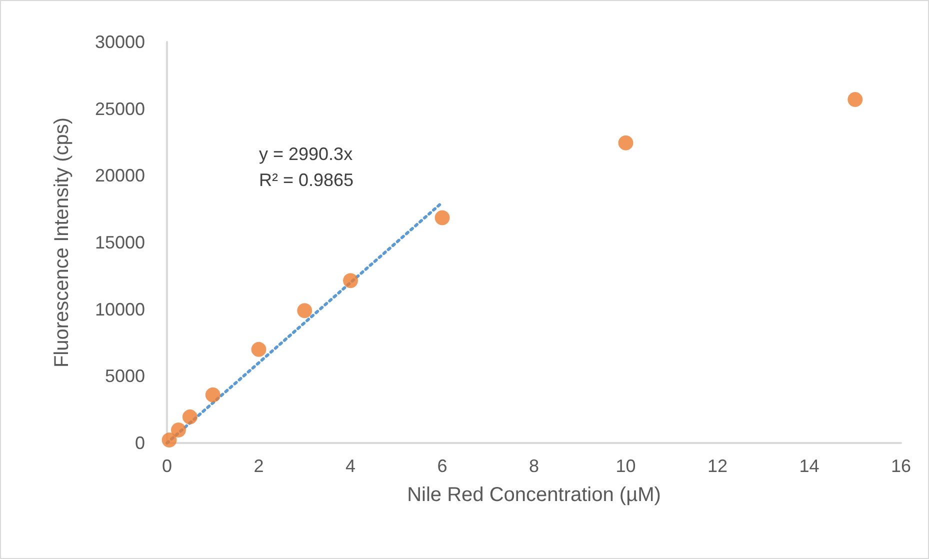  What do you see at coordinates (306, 154) in the screenshot?
I see `annotation: y = 2990.3x` at bounding box center [306, 154].